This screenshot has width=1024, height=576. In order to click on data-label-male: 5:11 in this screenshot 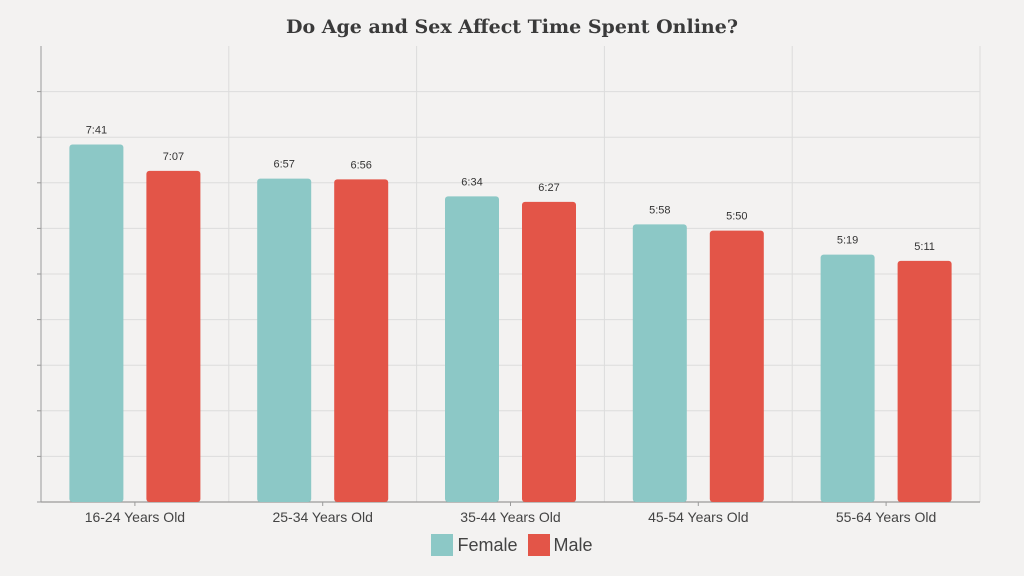, I will do `click(924, 247)`.